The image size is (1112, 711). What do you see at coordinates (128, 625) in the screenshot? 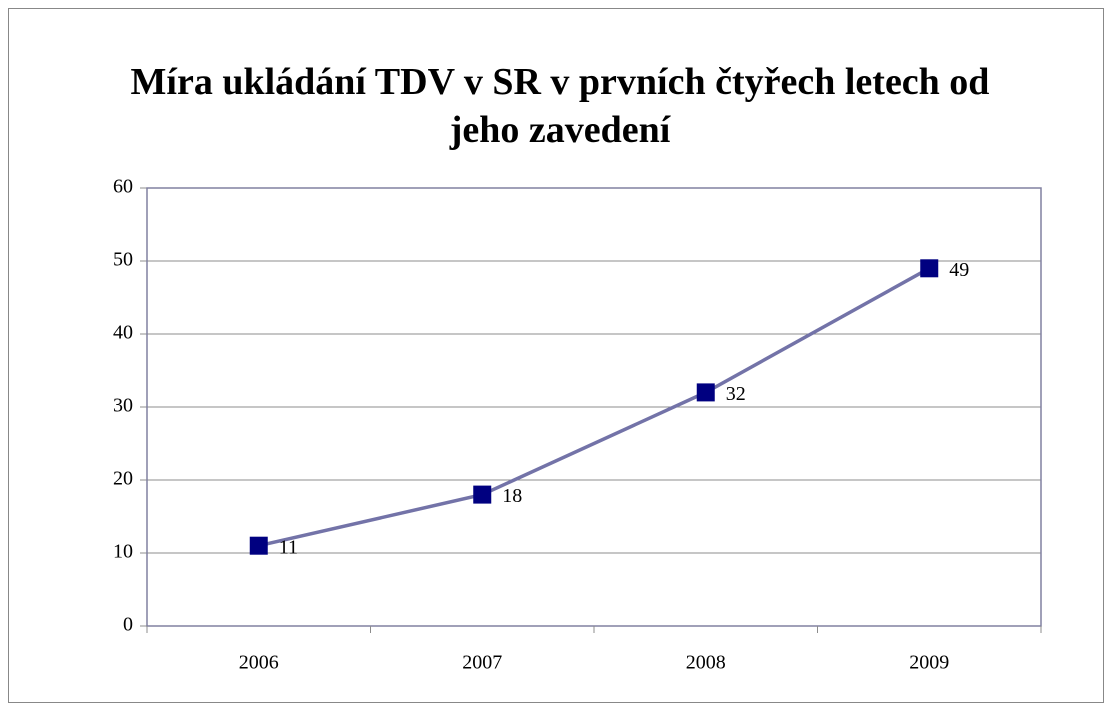
I see `y-tick-label: 0` at bounding box center [128, 625].